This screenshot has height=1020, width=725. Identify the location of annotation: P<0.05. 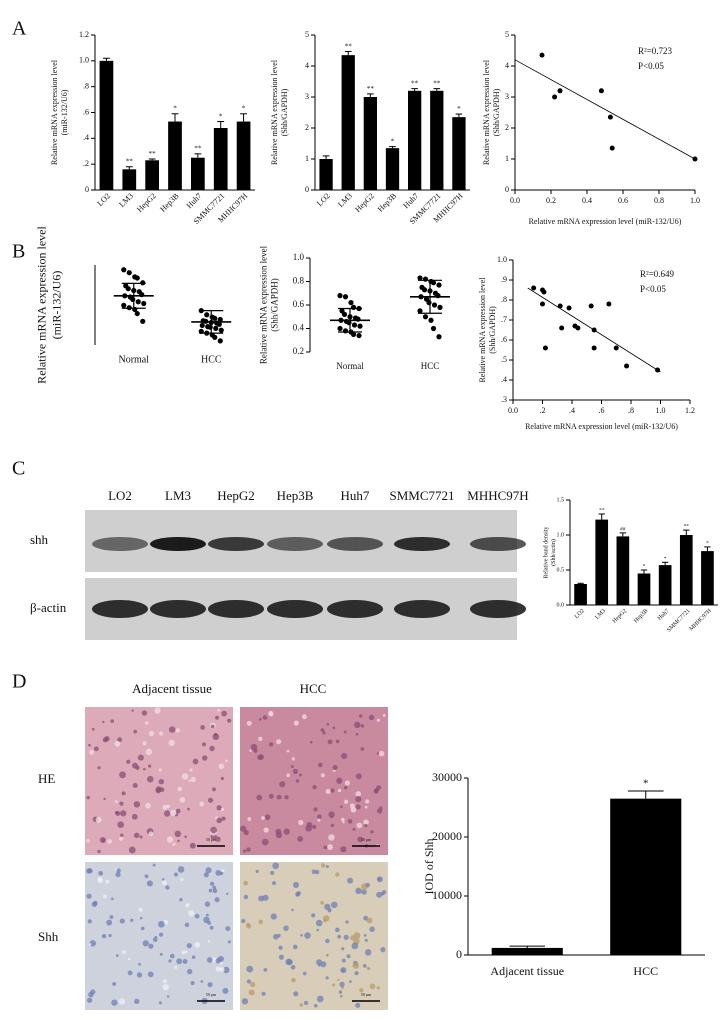
(653, 289).